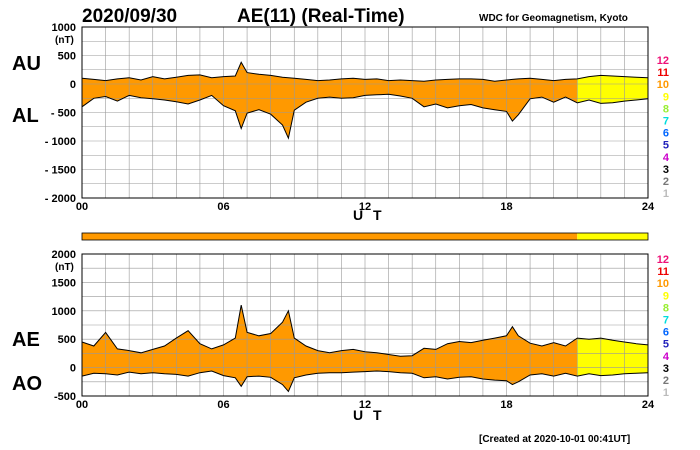 The height and width of the screenshot is (450, 700). What do you see at coordinates (65, 397) in the screenshot?
I see `y-tick-label: -500` at bounding box center [65, 397].